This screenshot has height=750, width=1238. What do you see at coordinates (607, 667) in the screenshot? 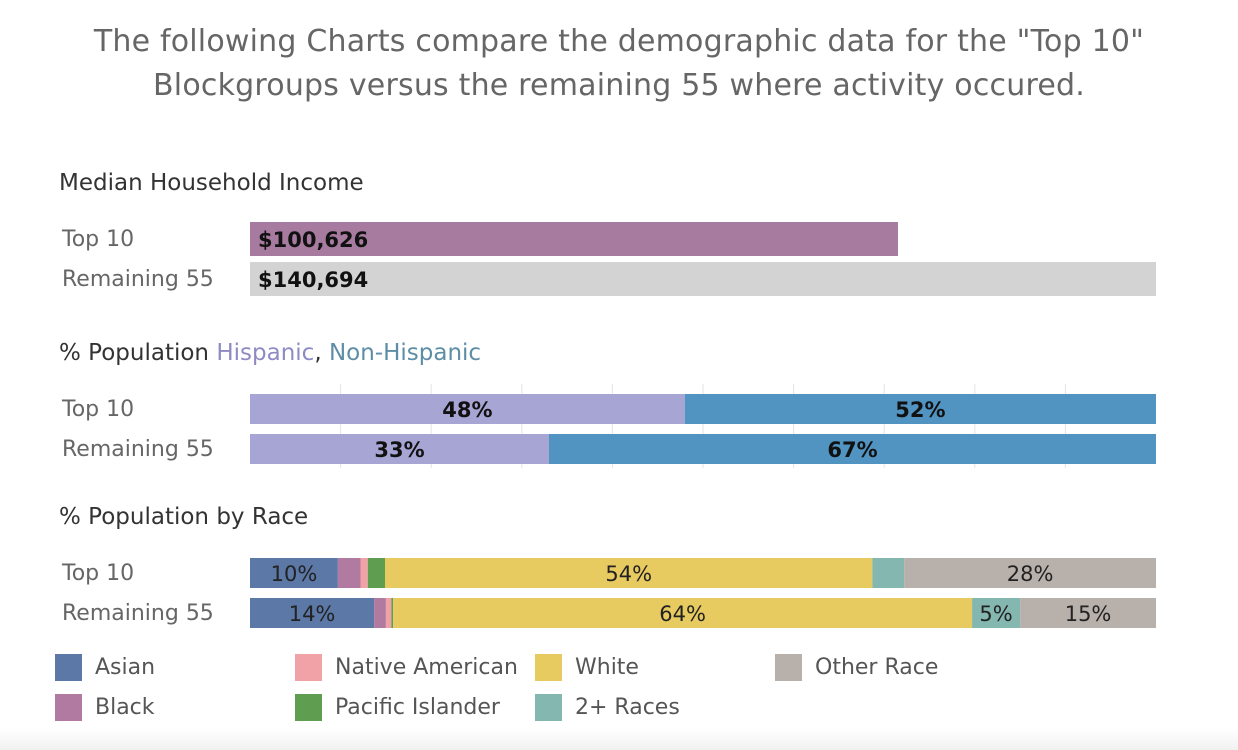
I see `legend-label-white: White` at bounding box center [607, 667].